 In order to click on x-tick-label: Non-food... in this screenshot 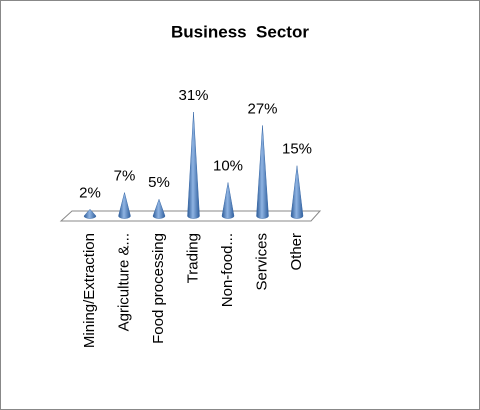, I will do `click(227, 270)`.